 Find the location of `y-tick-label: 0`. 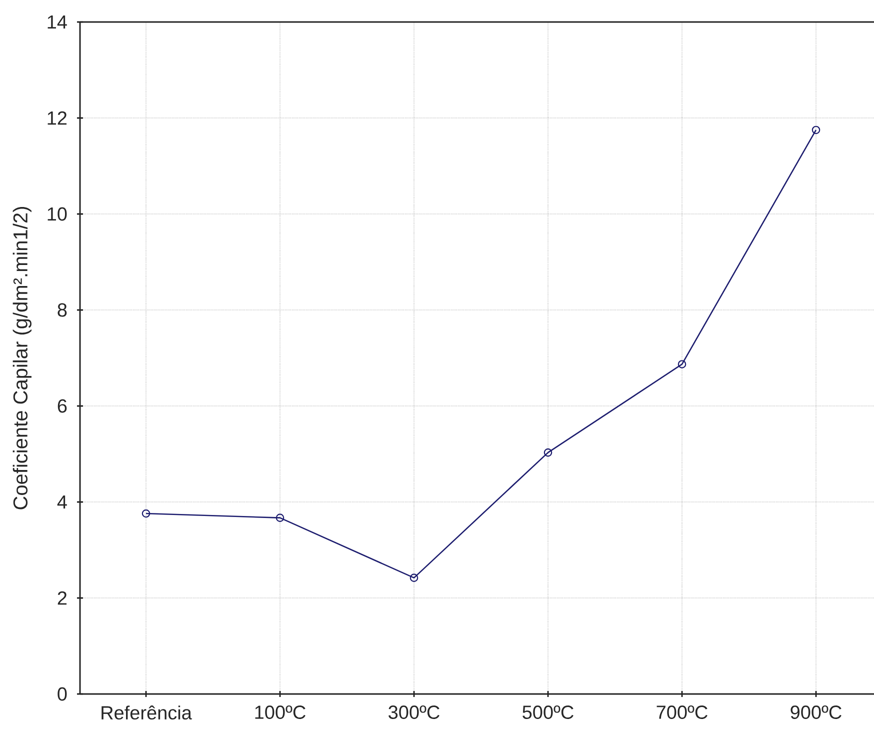

y-tick-label: 0 is located at coordinates (62, 694).